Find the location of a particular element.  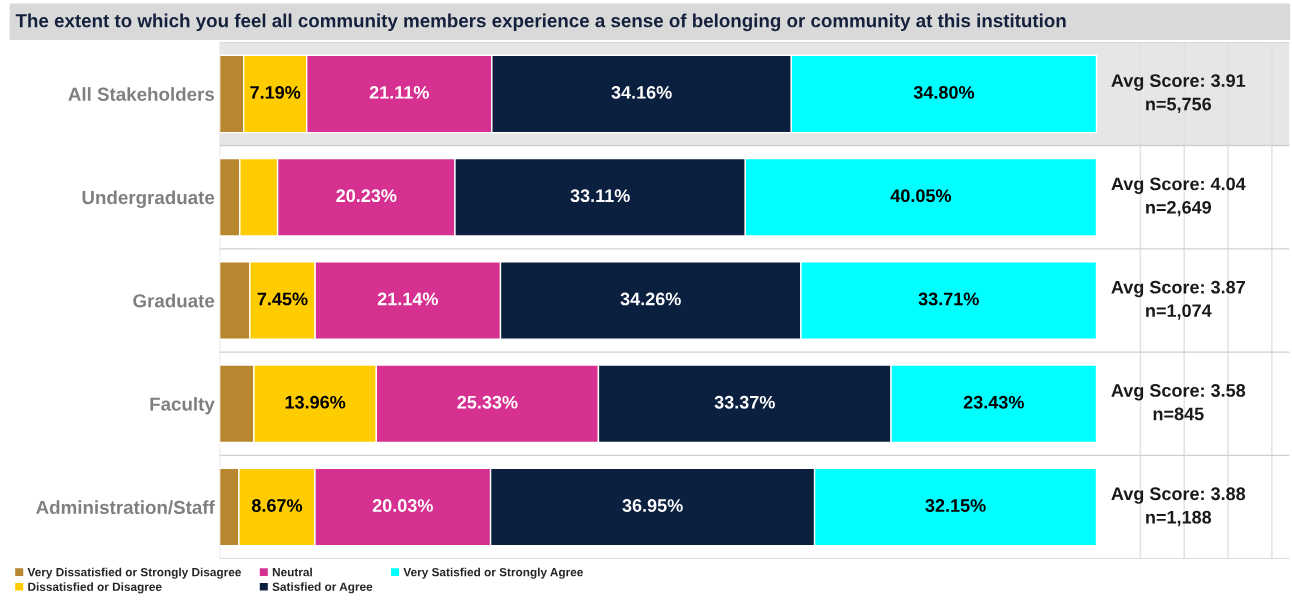

data-label: 23.43% is located at coordinates (993, 402).